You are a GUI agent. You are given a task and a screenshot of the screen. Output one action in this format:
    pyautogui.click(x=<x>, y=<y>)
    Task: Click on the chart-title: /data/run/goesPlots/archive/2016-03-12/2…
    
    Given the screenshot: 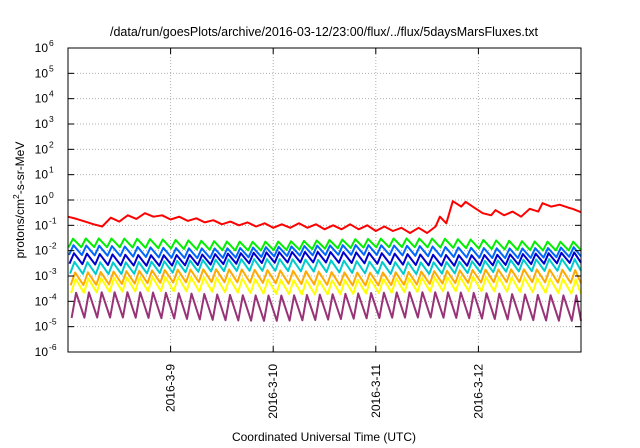 What is the action you would take?
    pyautogui.click(x=324, y=32)
    